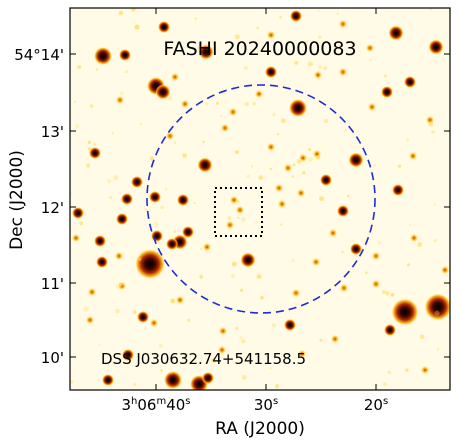  I want to click on source-box, so click(238, 212).